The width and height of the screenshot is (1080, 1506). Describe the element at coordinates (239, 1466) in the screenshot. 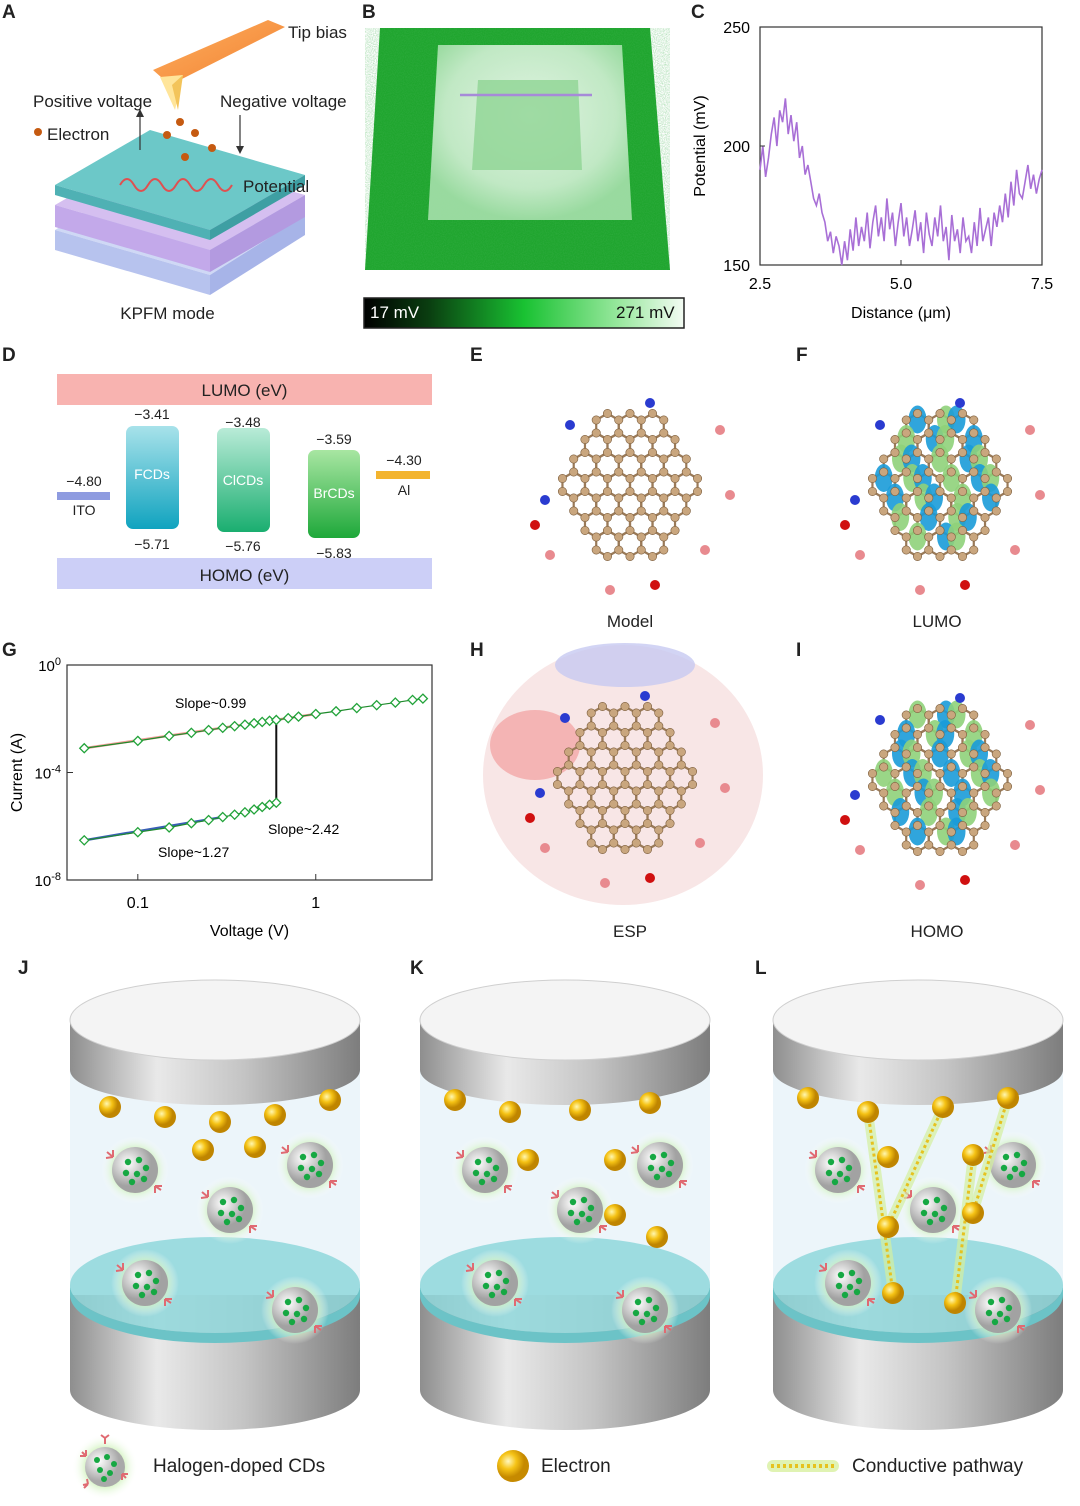

I see `legend-cd-label: Halogen-doped CDs` at that location.